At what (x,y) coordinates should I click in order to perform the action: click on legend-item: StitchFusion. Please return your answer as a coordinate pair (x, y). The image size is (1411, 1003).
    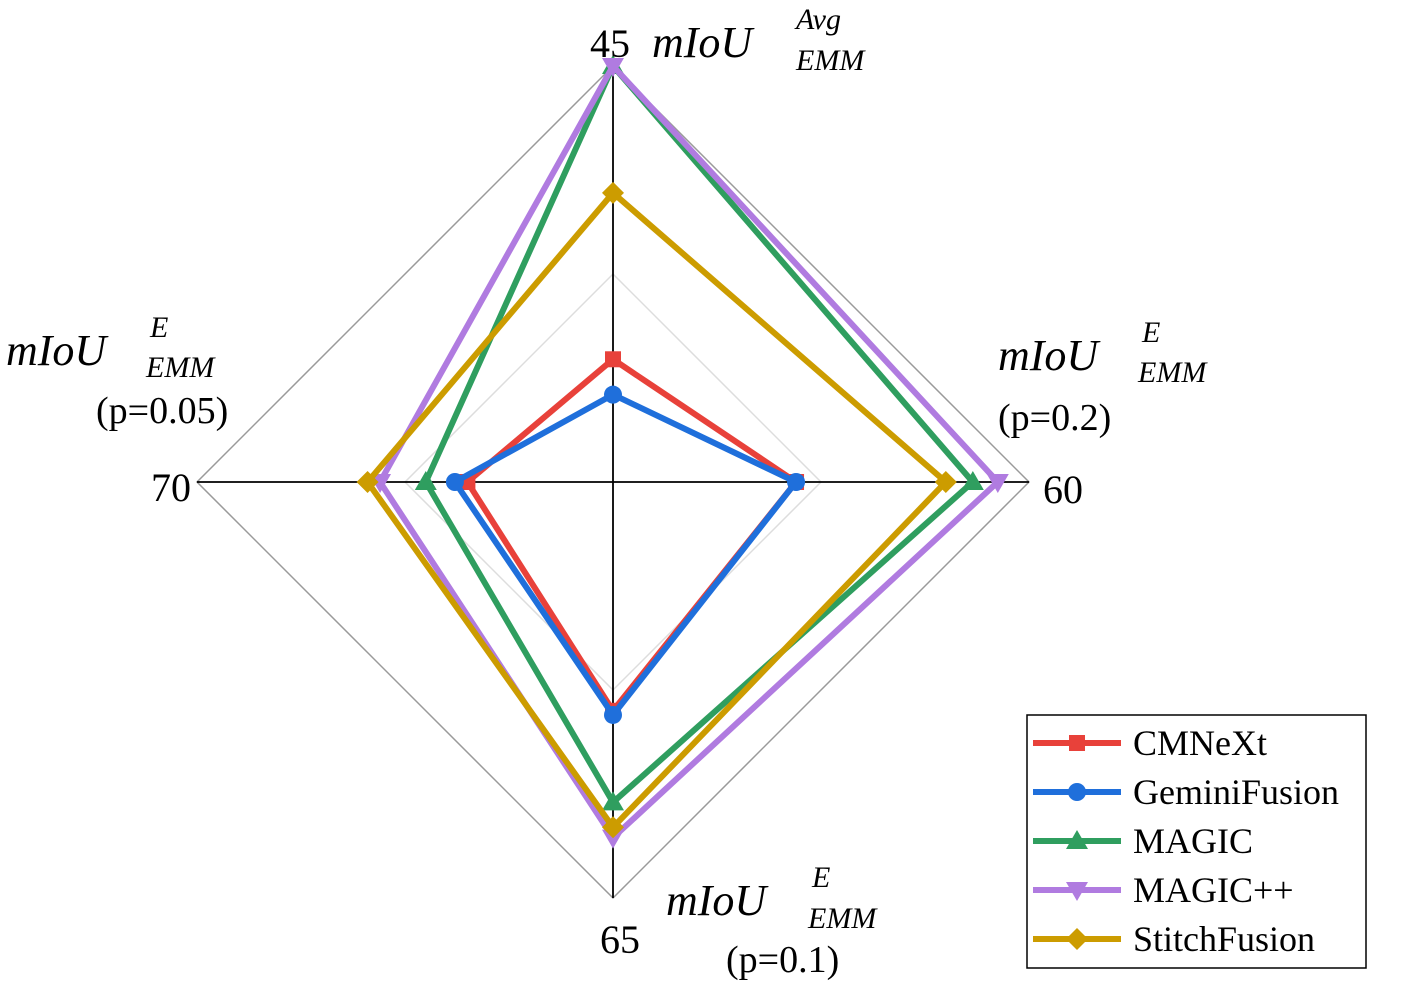
    Looking at the image, I should click on (1174, 939).